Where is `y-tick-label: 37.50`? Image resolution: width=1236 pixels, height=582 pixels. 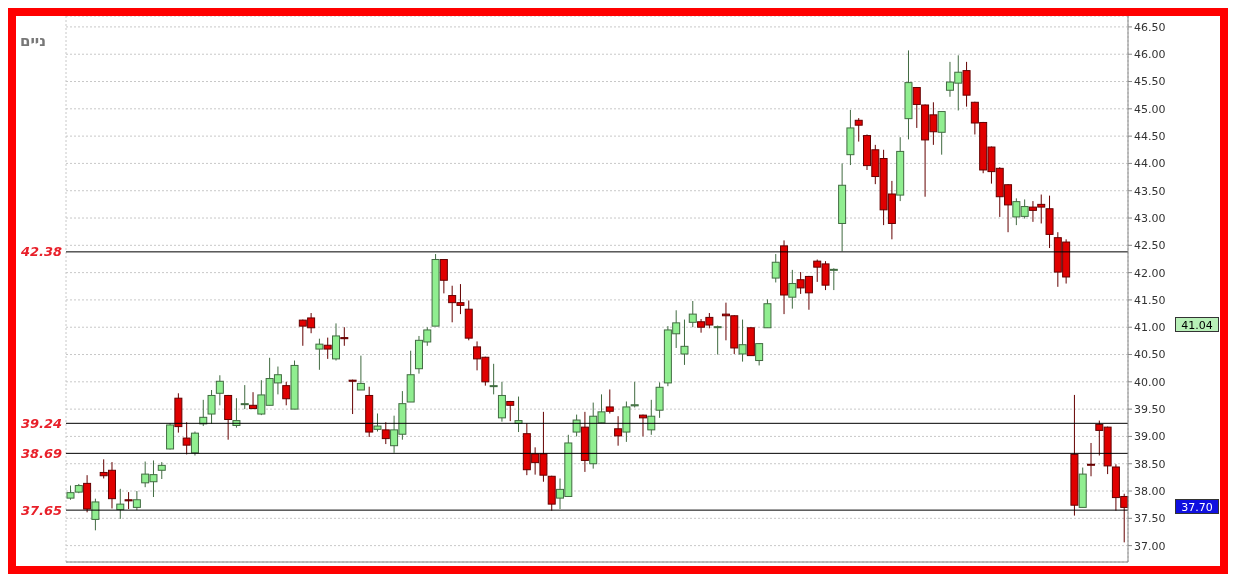
y-tick-label: 37.50 is located at coordinates (1150, 519).